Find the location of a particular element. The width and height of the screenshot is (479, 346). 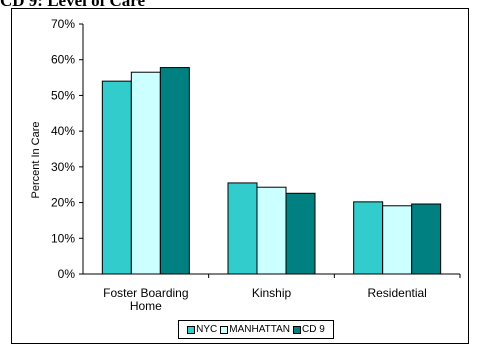

y-tick-label: 30% is located at coordinates (63, 167).